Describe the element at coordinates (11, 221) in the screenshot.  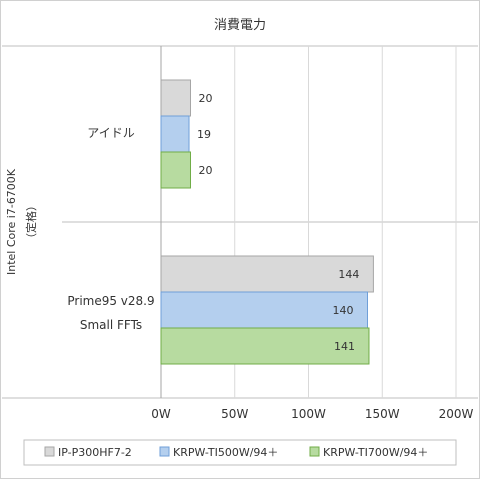
I see `group-label: Intel Core i7-6700K` at that location.